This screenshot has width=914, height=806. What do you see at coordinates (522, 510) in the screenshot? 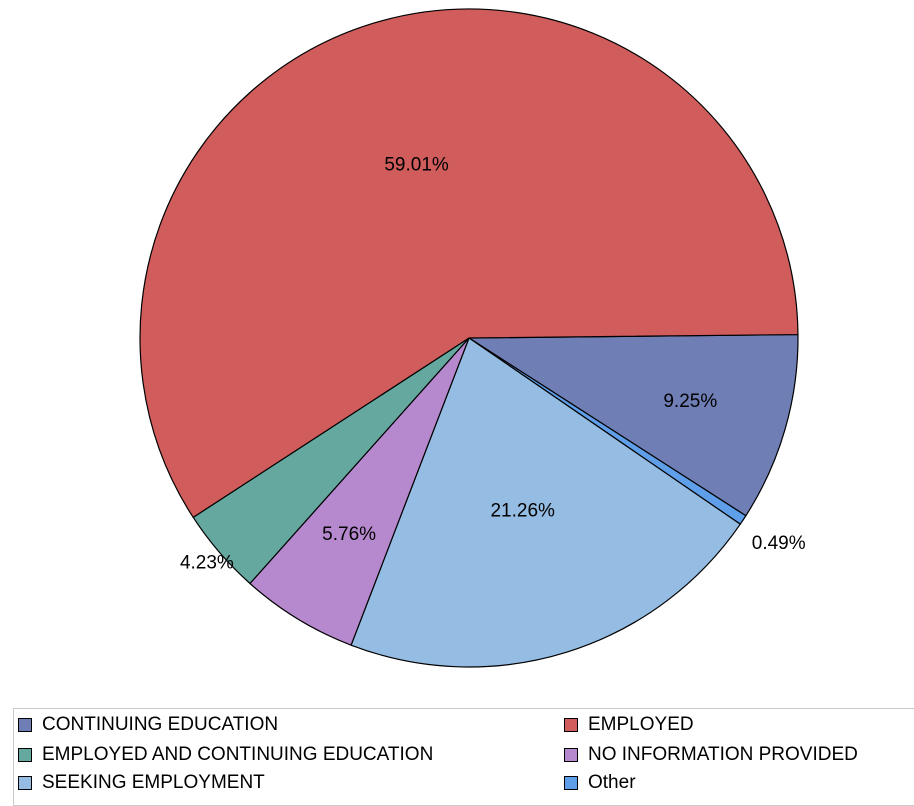
I see `slice-label-seeking-employment: 21.26%` at bounding box center [522, 510].